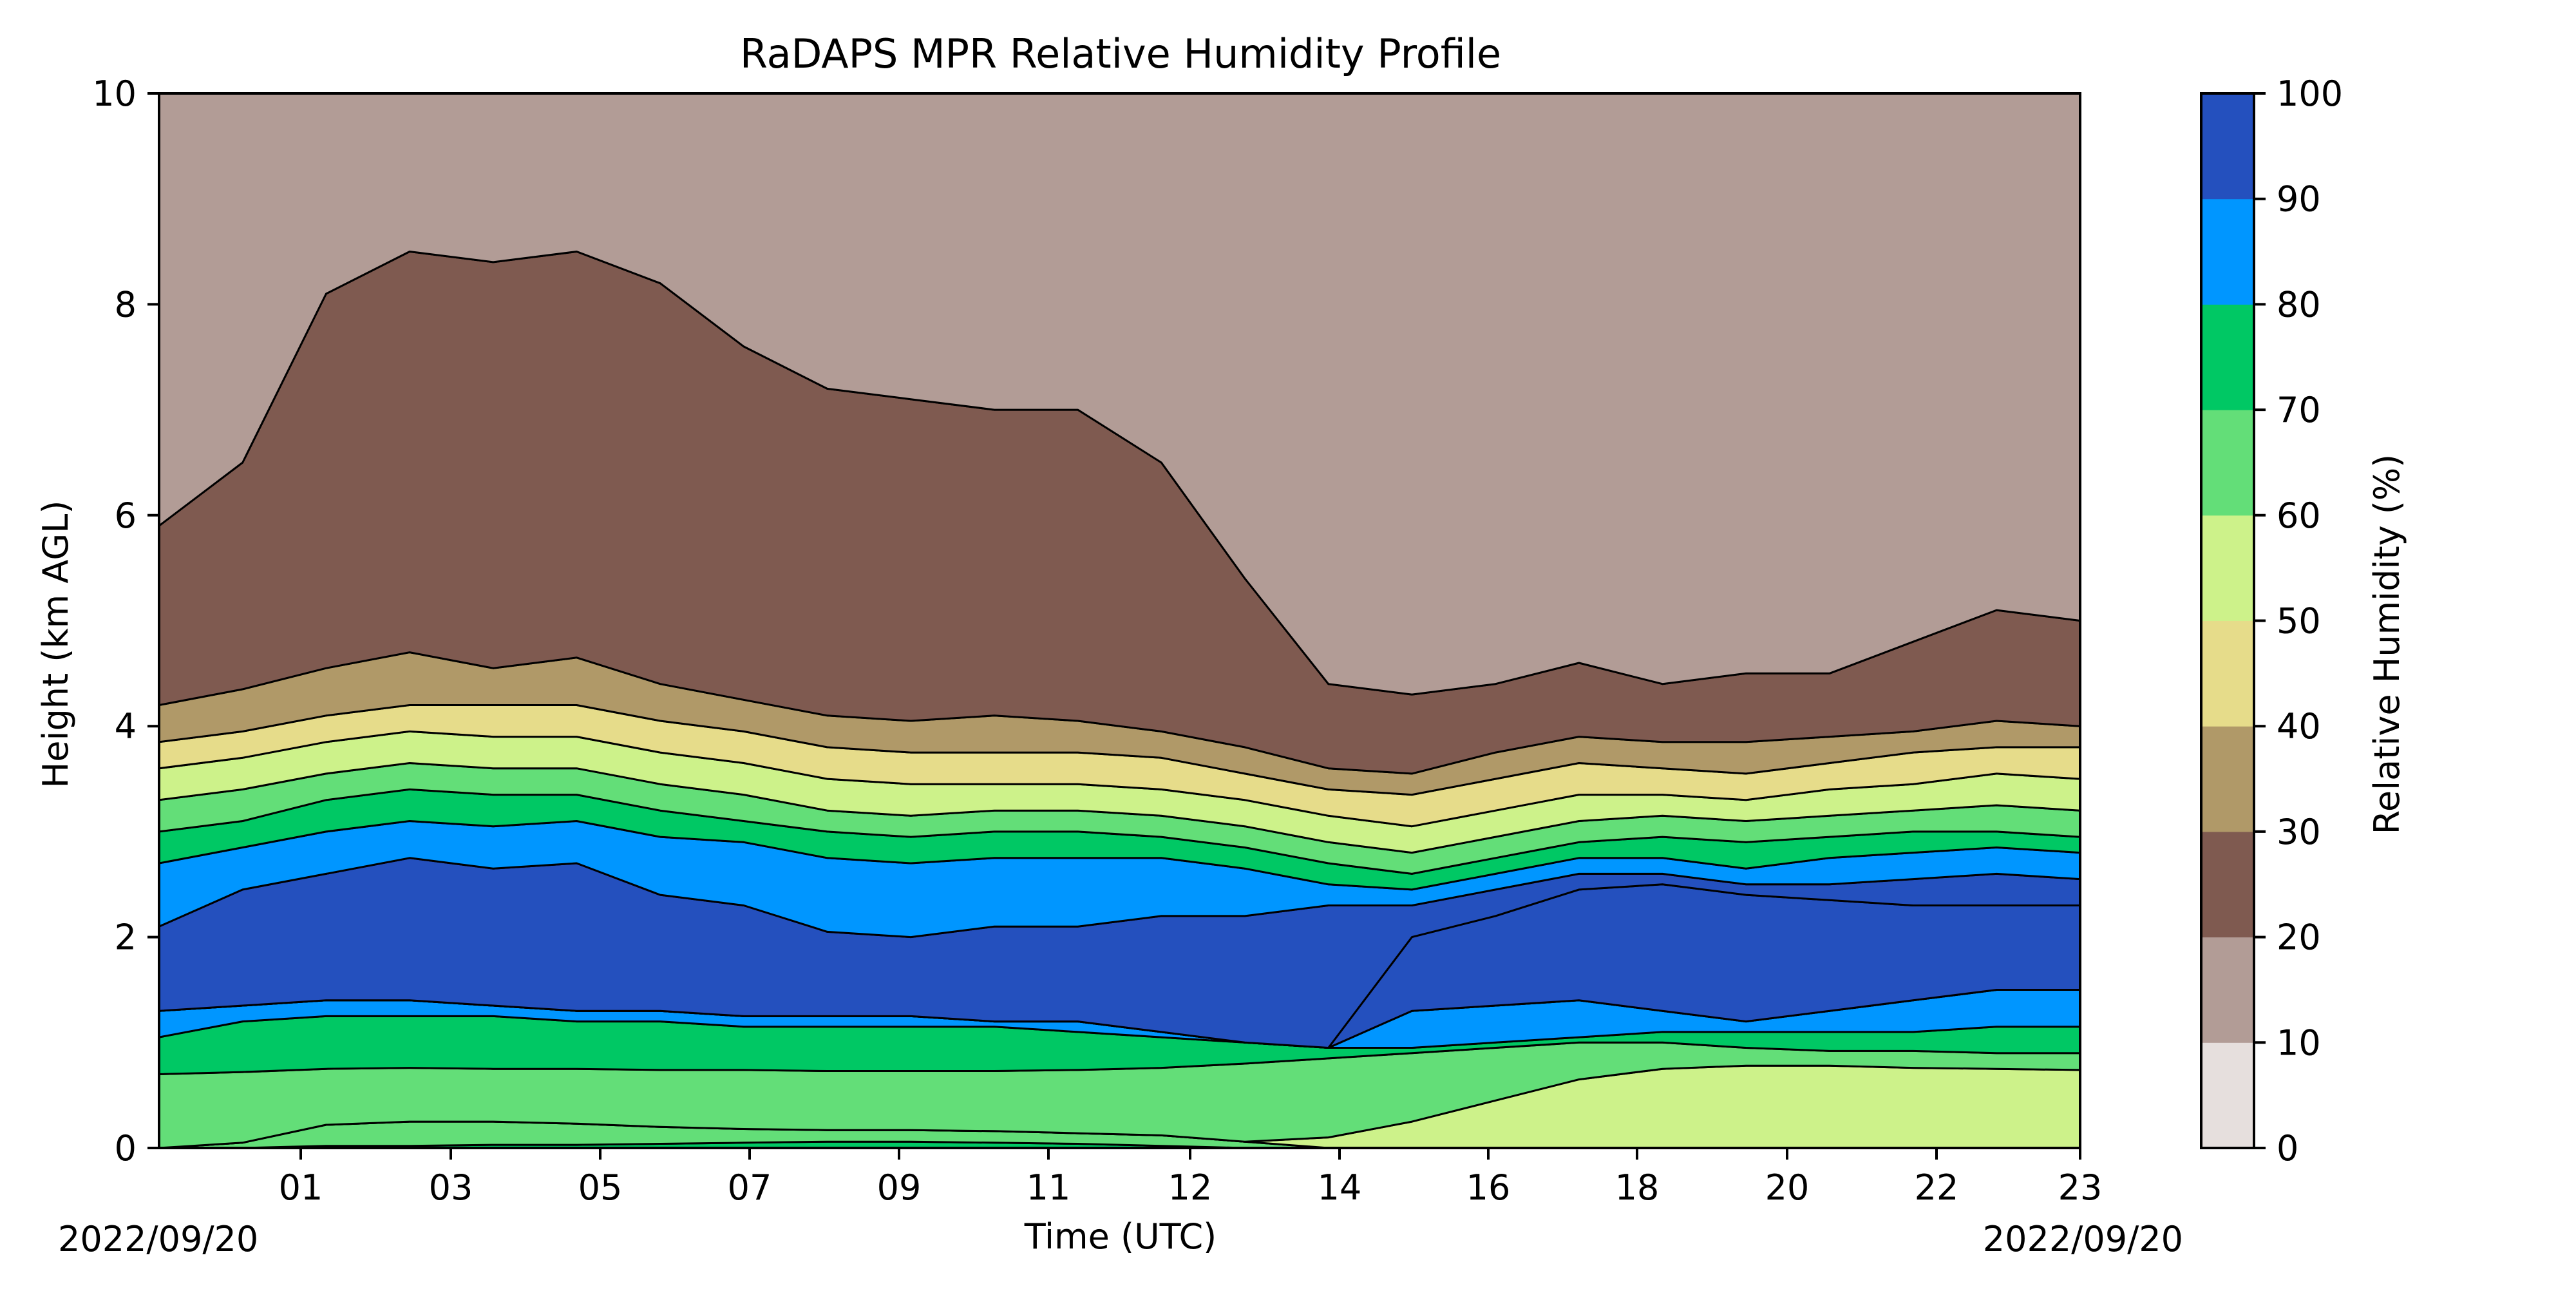 This screenshot has height=1291, width=2576. What do you see at coordinates (2299, 1042) in the screenshot?
I see `colorbar-tick-label: 10` at bounding box center [2299, 1042].